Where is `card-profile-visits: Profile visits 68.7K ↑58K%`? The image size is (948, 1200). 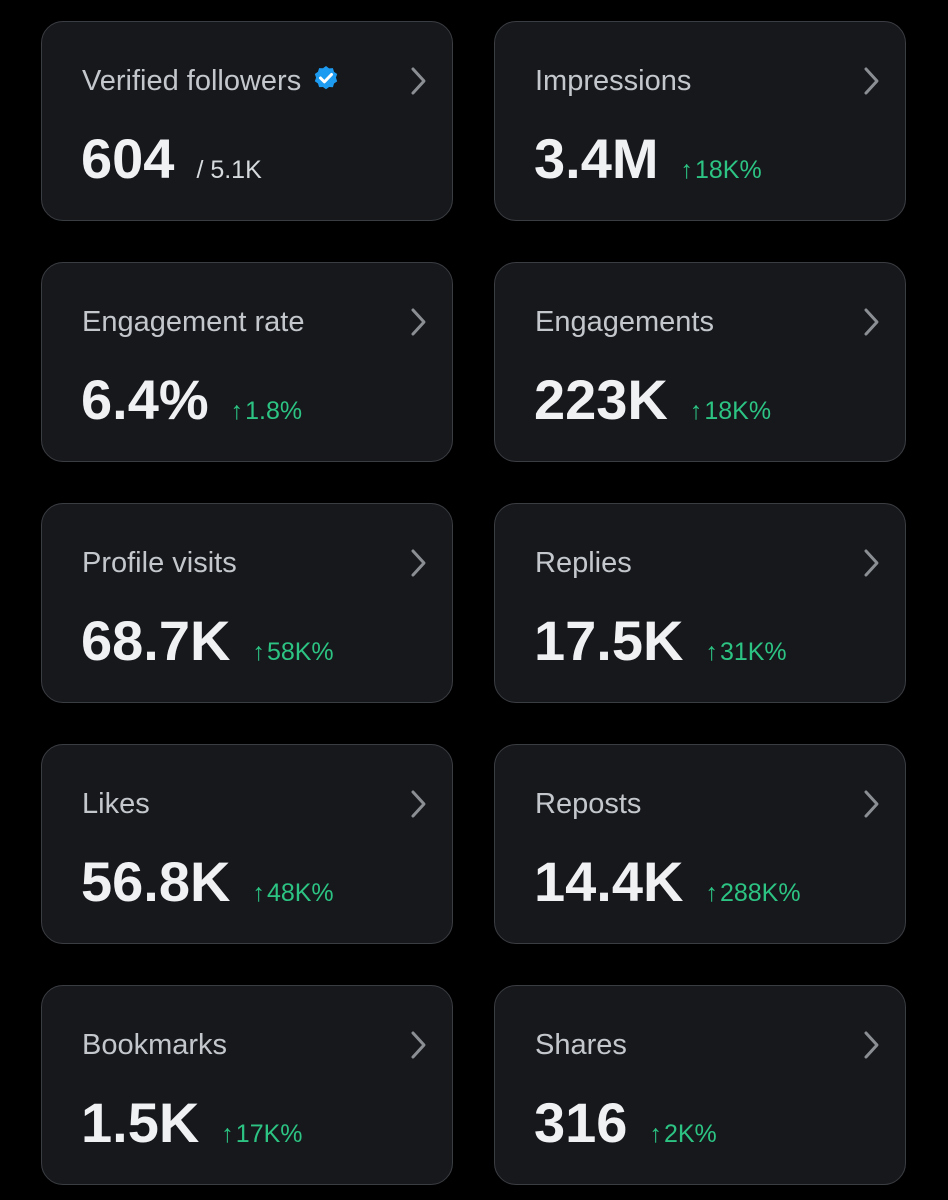
card-profile-visits: Profile visits 68.7K ↑58K% is located at coordinates (247, 603).